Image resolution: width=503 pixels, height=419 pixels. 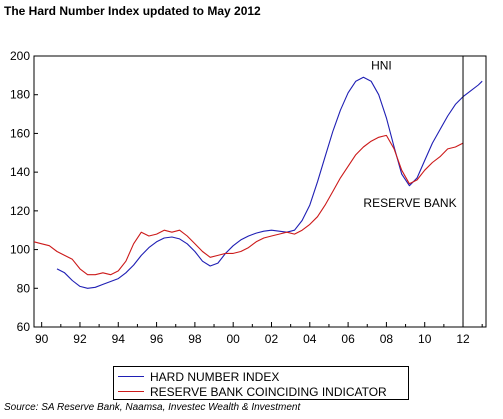 I want to click on x-tick-label: 98, so click(x=195, y=339).